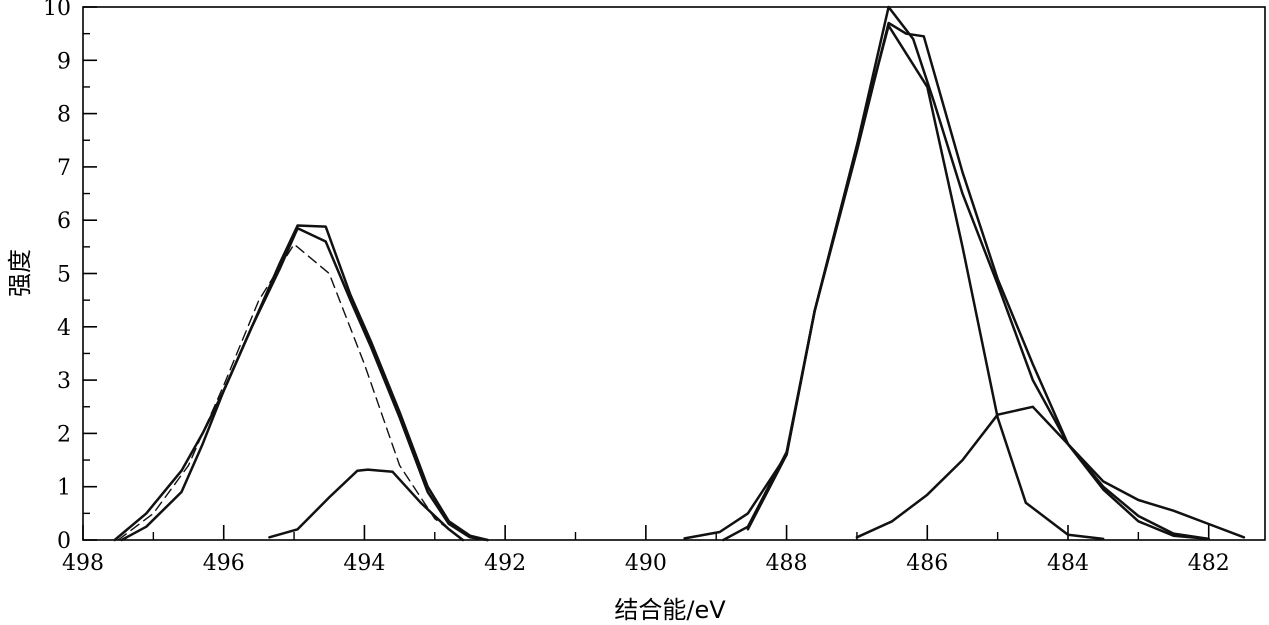  What do you see at coordinates (64, 275) in the screenshot?
I see `y-tick-label: 5` at bounding box center [64, 275].